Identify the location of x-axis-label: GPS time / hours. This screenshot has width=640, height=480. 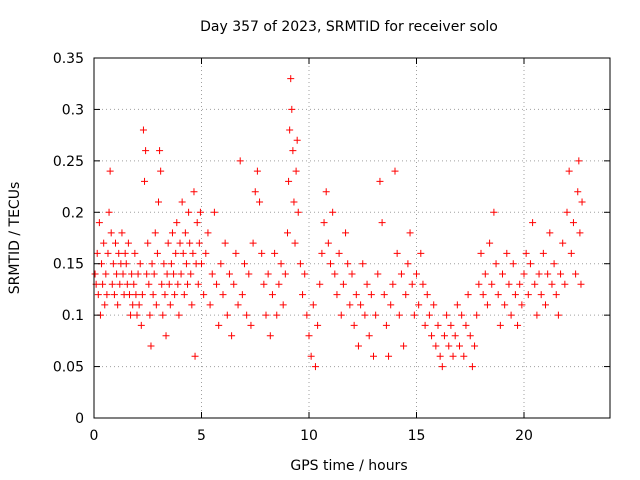
(348, 466).